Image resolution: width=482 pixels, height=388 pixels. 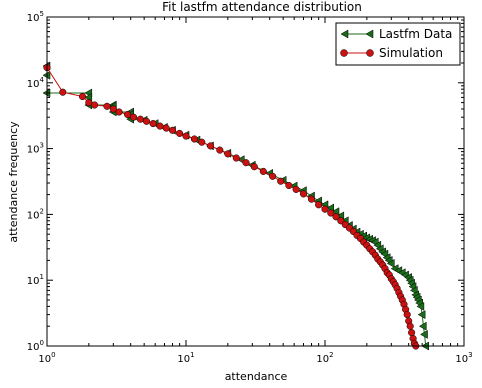 What do you see at coordinates (256, 376) in the screenshot?
I see `x-axis-label: attendance` at bounding box center [256, 376].